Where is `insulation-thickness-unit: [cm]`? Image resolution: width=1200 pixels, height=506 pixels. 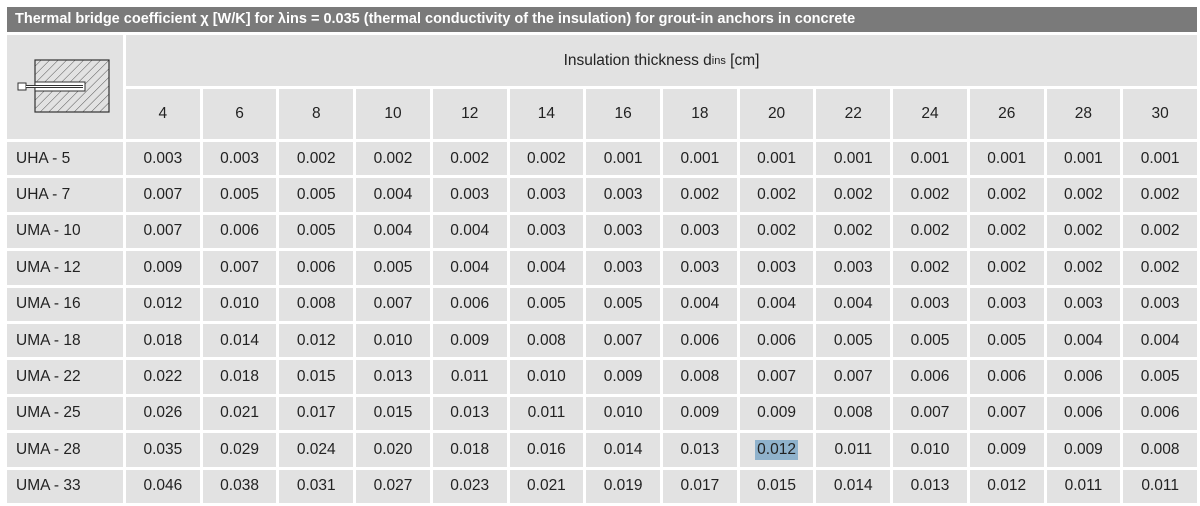
insulation-thickness-unit: [cm] is located at coordinates (742, 60).